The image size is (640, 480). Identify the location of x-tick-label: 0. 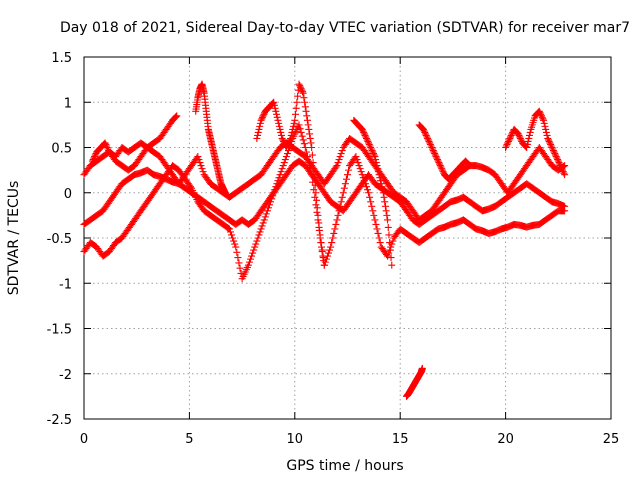
(84, 439).